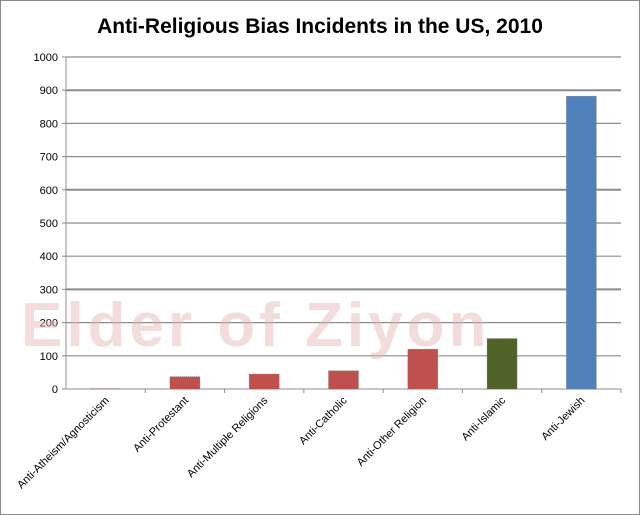 Image resolution: width=640 pixels, height=515 pixels. What do you see at coordinates (49, 257) in the screenshot?
I see `y-tick-label: 400` at bounding box center [49, 257].